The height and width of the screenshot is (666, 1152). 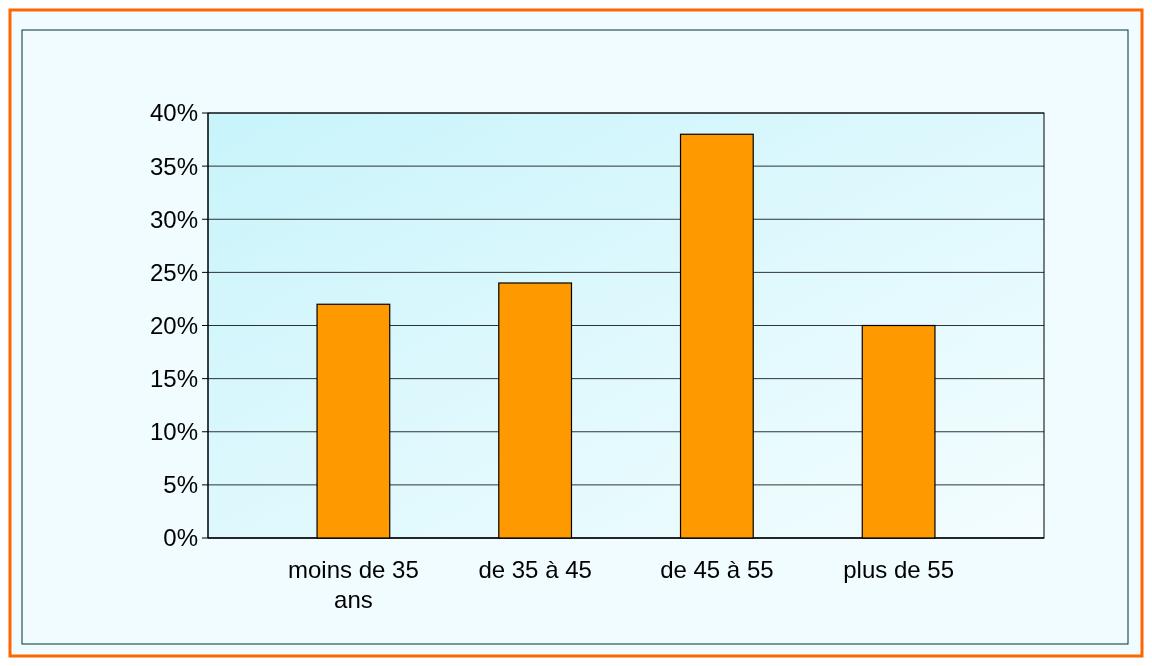 What do you see at coordinates (173, 272) in the screenshot?
I see `y-tick-label: 25%` at bounding box center [173, 272].